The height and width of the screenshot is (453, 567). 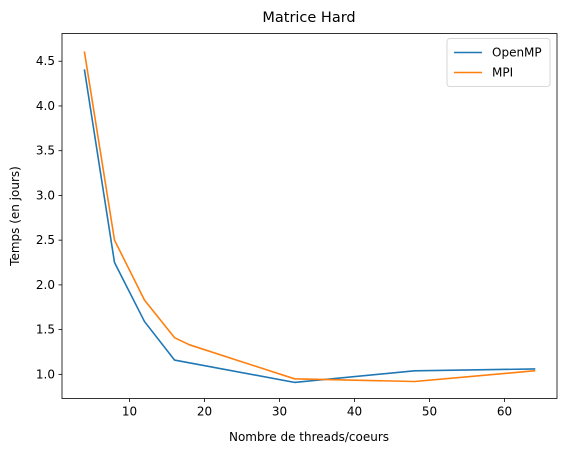 What do you see at coordinates (45, 151) in the screenshot?
I see `y-tick-label: 3.5` at bounding box center [45, 151].